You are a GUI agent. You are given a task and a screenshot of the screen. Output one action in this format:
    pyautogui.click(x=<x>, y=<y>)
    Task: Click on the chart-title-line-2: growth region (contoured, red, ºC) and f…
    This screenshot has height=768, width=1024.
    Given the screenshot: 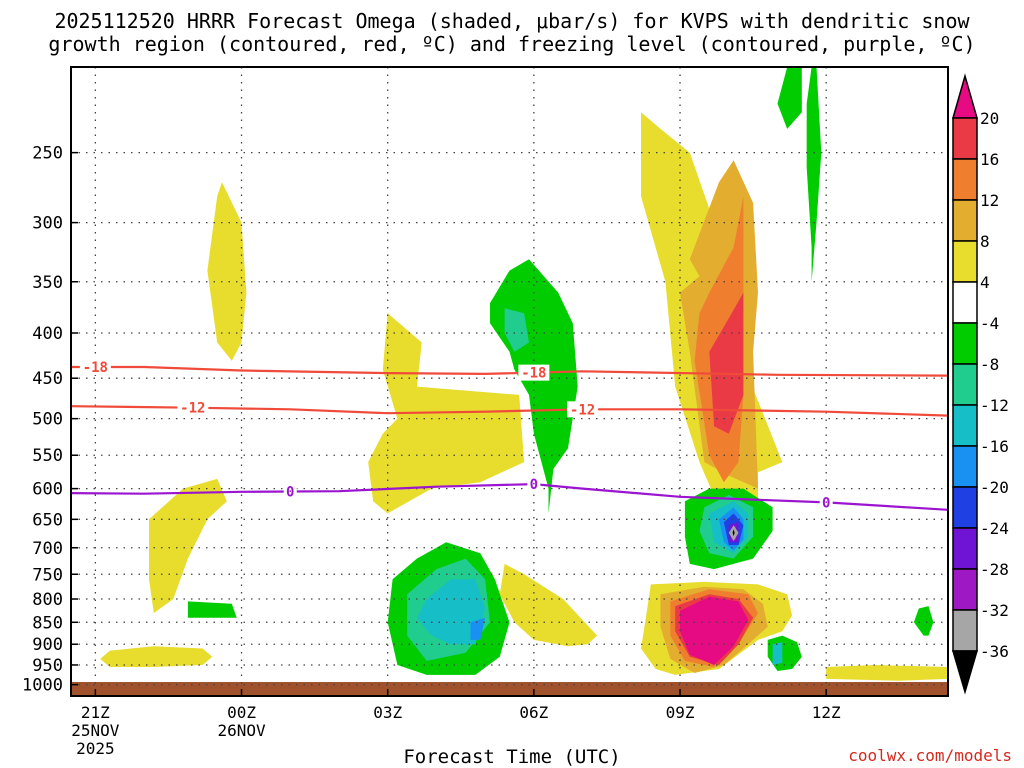 What is the action you would take?
    pyautogui.click(x=512, y=44)
    